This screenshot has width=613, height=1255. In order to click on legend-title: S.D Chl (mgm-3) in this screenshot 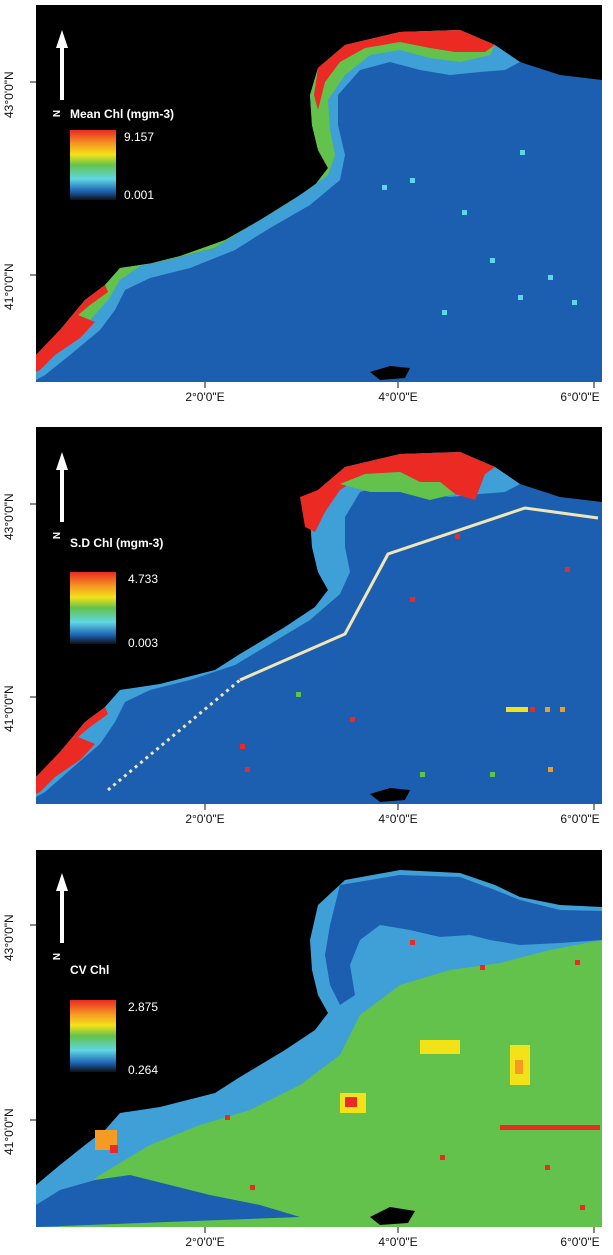, I will do `click(117, 543)`.